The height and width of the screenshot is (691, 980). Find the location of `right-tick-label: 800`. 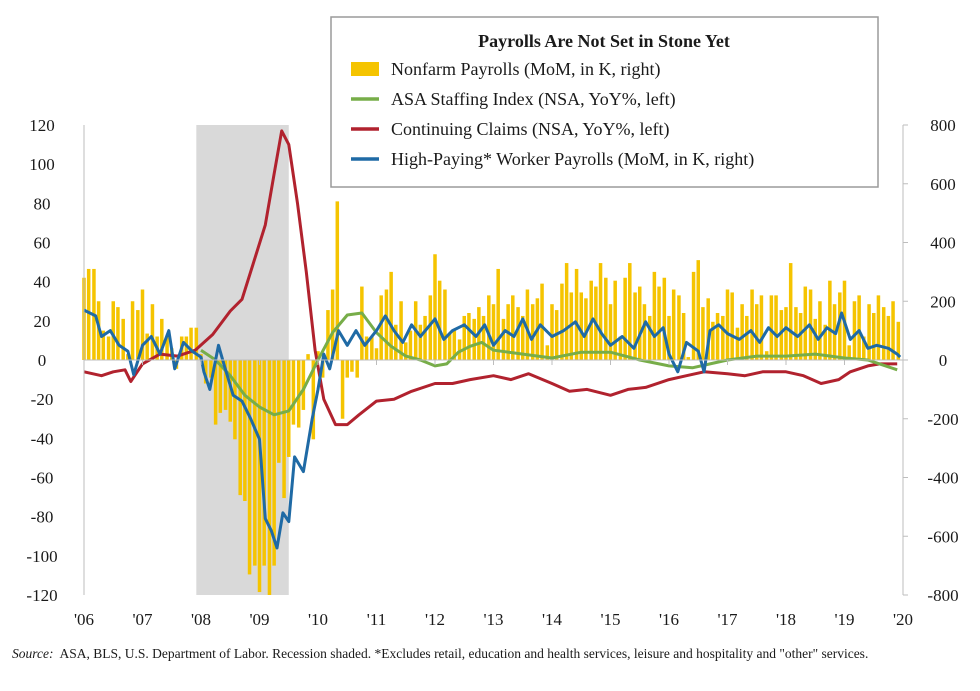

right-tick-label: 800 is located at coordinates (943, 125).